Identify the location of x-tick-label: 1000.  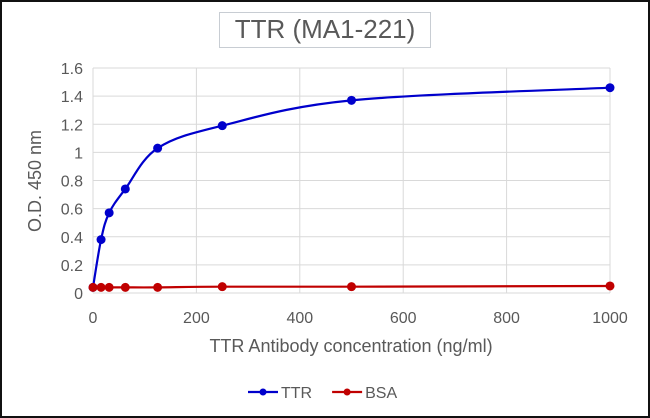
(610, 318).